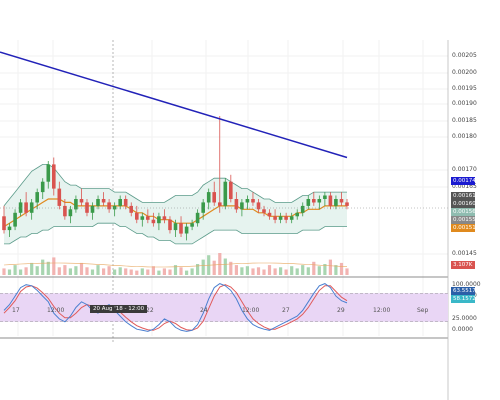 Image resolution: width=500 pixels, height=400 pixels. I want to click on stochastic-k-line, so click(175, 307).